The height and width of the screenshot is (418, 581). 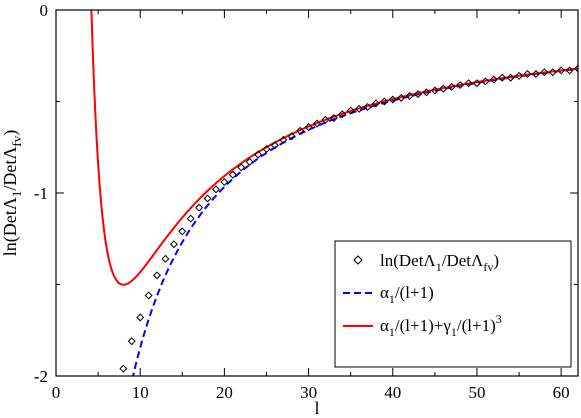 What do you see at coordinates (476, 392) in the screenshot?
I see `x-tick-label: 50` at bounding box center [476, 392].